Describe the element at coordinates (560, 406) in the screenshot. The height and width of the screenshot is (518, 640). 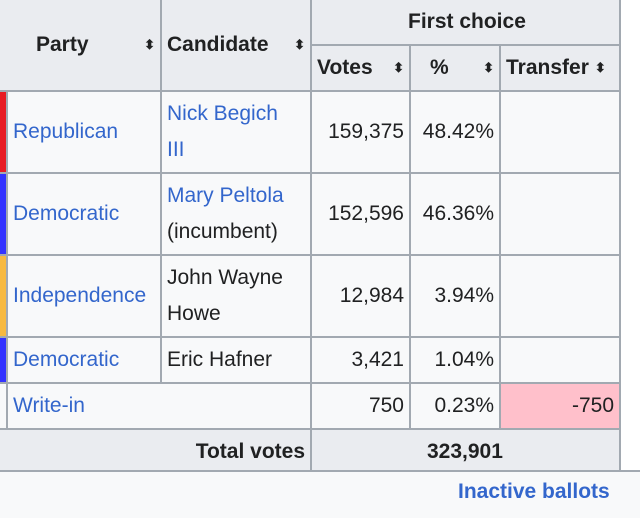
I see `transfer-cell: -750` at that location.